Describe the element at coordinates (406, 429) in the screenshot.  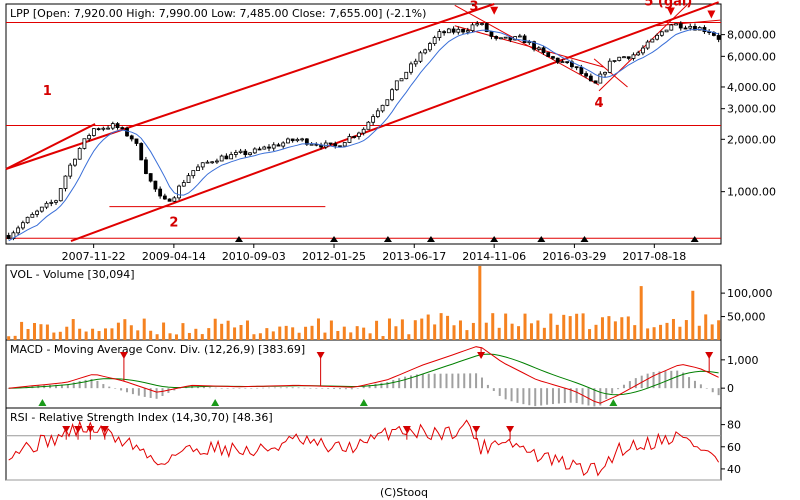
I see `rsi-sell-marker-icon` at that location.